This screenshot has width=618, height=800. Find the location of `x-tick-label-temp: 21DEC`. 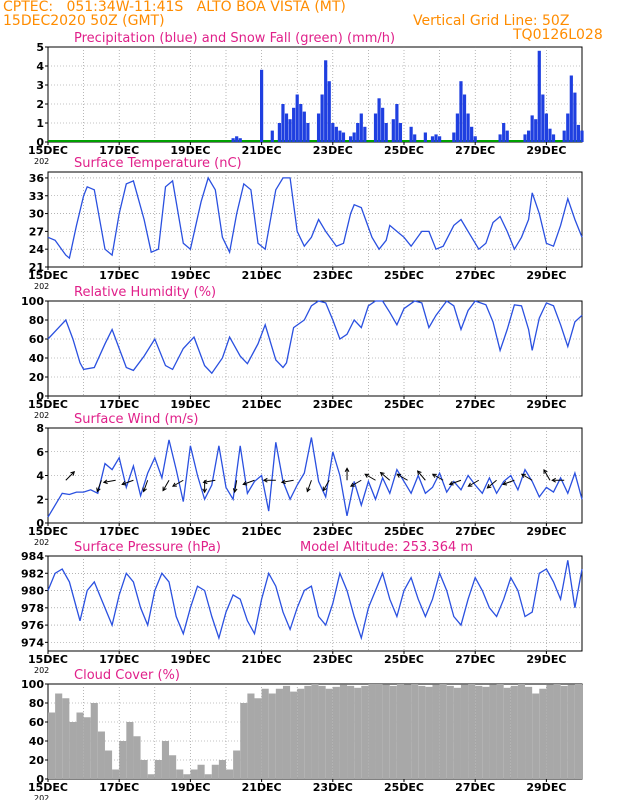

x-tick-label-temp: 21DEC is located at coordinates (262, 275).